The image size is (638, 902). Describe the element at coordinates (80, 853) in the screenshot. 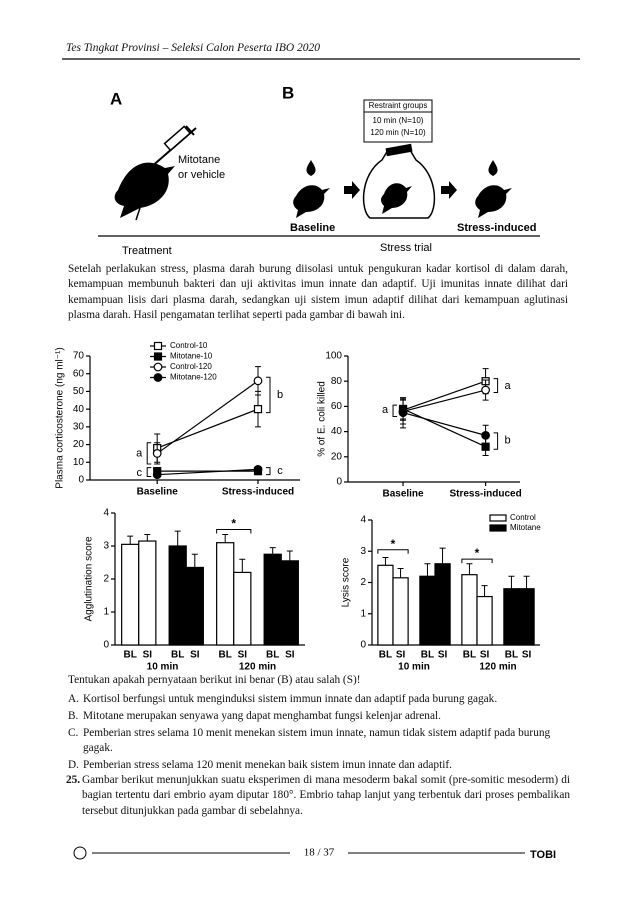

I see `footer-emblem` at that location.